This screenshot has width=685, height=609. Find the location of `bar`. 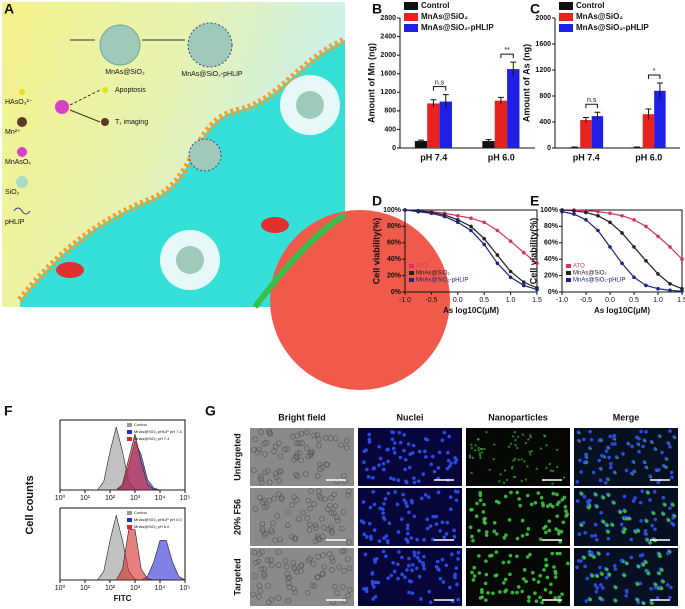

bar is located at coordinates (597, 132).